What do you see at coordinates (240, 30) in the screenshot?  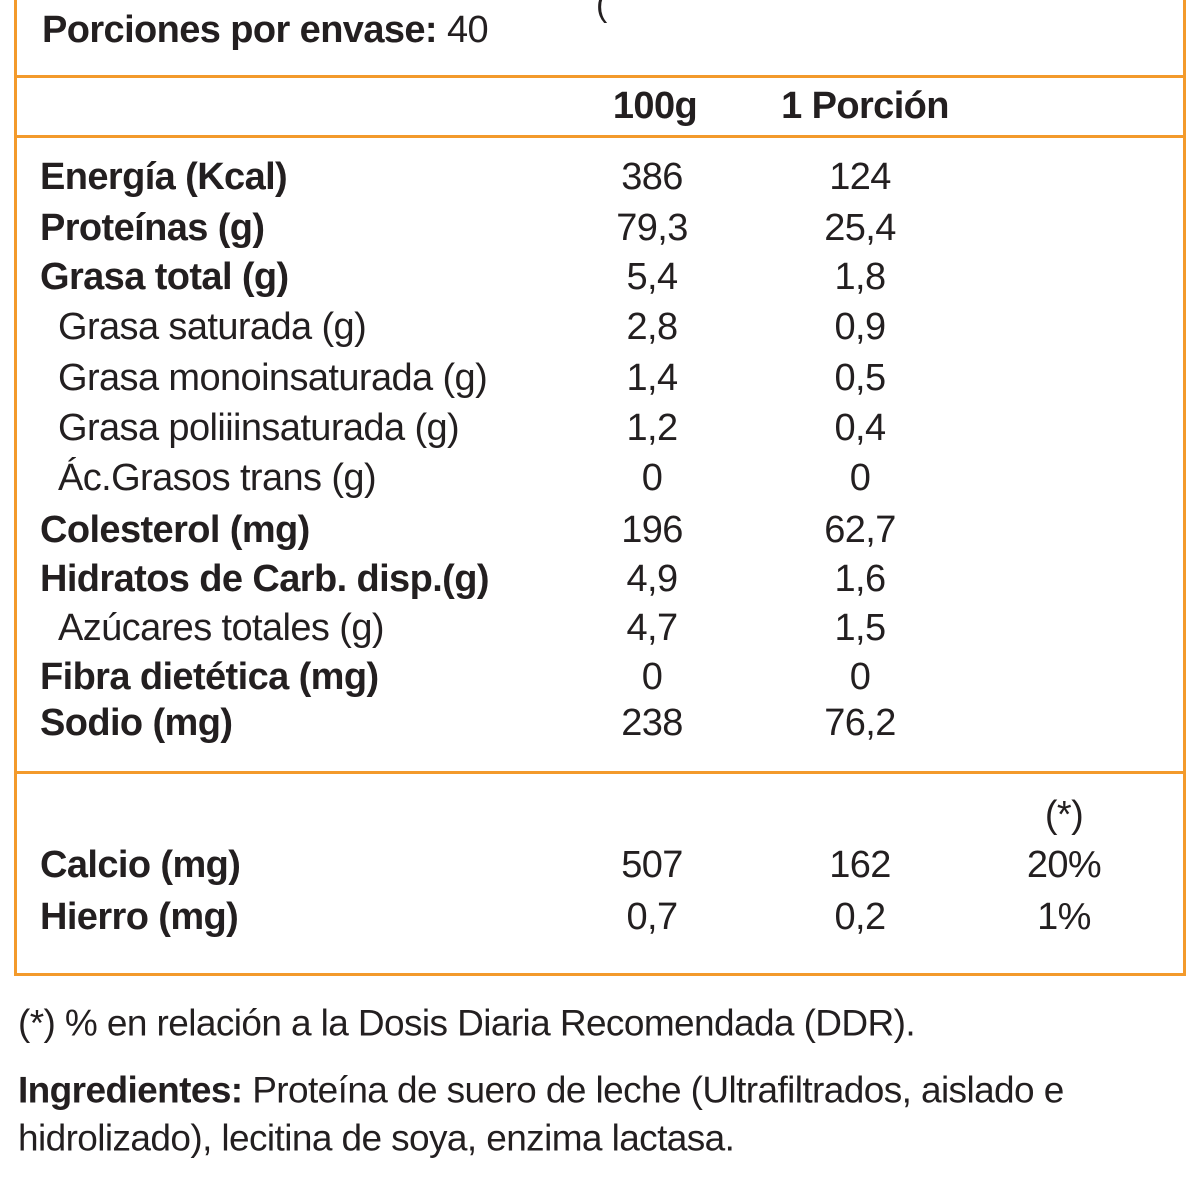 I see `servings-label: Porciones por envase:` at bounding box center [240, 30].